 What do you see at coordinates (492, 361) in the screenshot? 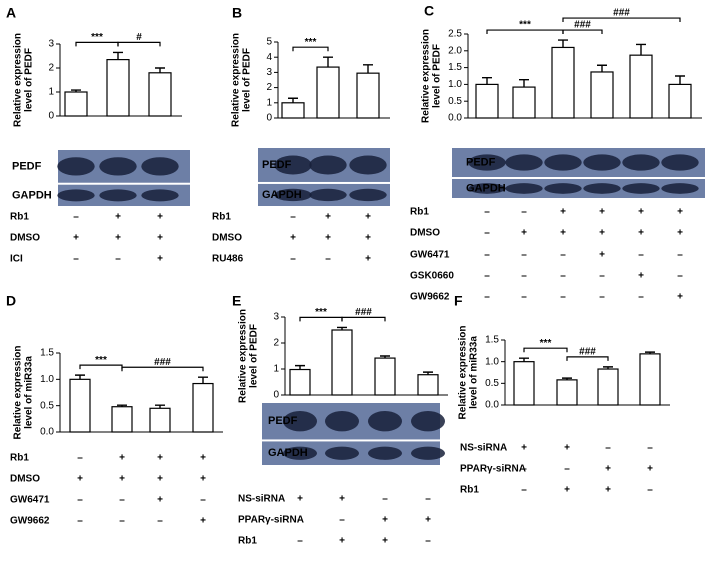
I see `y-tick-label: 1.0` at bounding box center [492, 361].